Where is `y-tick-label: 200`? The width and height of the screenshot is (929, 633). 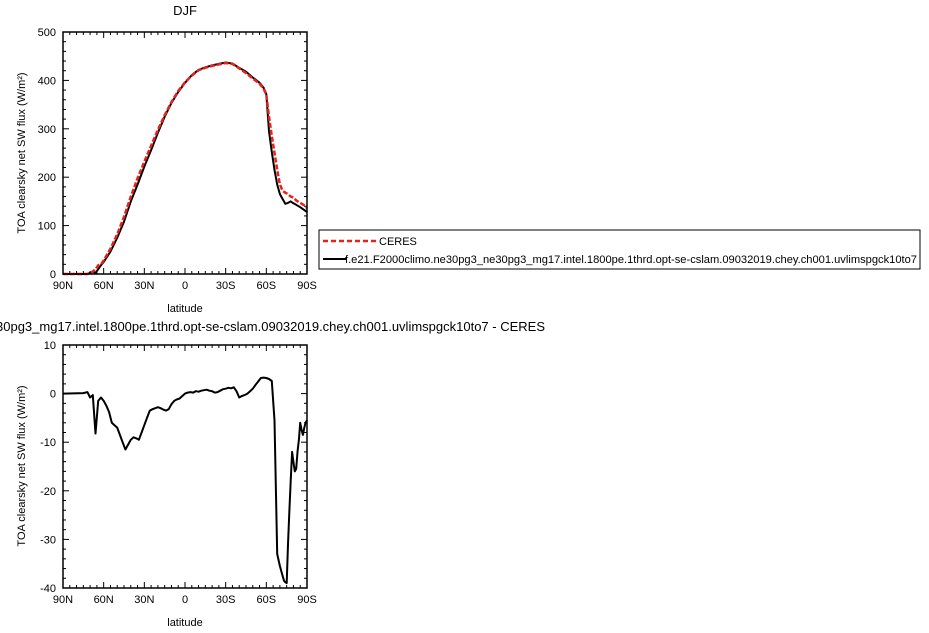
y-tick-label: 200 is located at coordinates (47, 178).